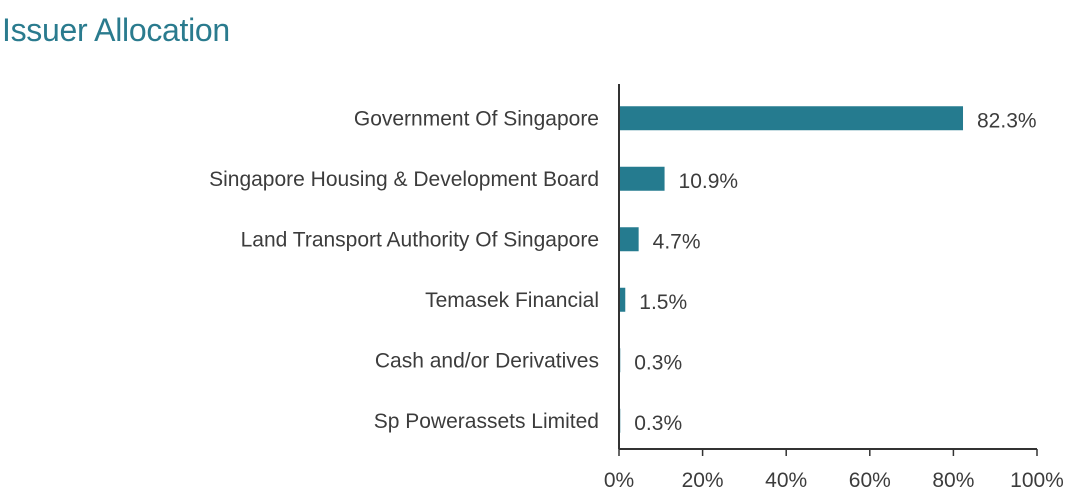  I want to click on x-tick-label-1: 20%, so click(703, 480).